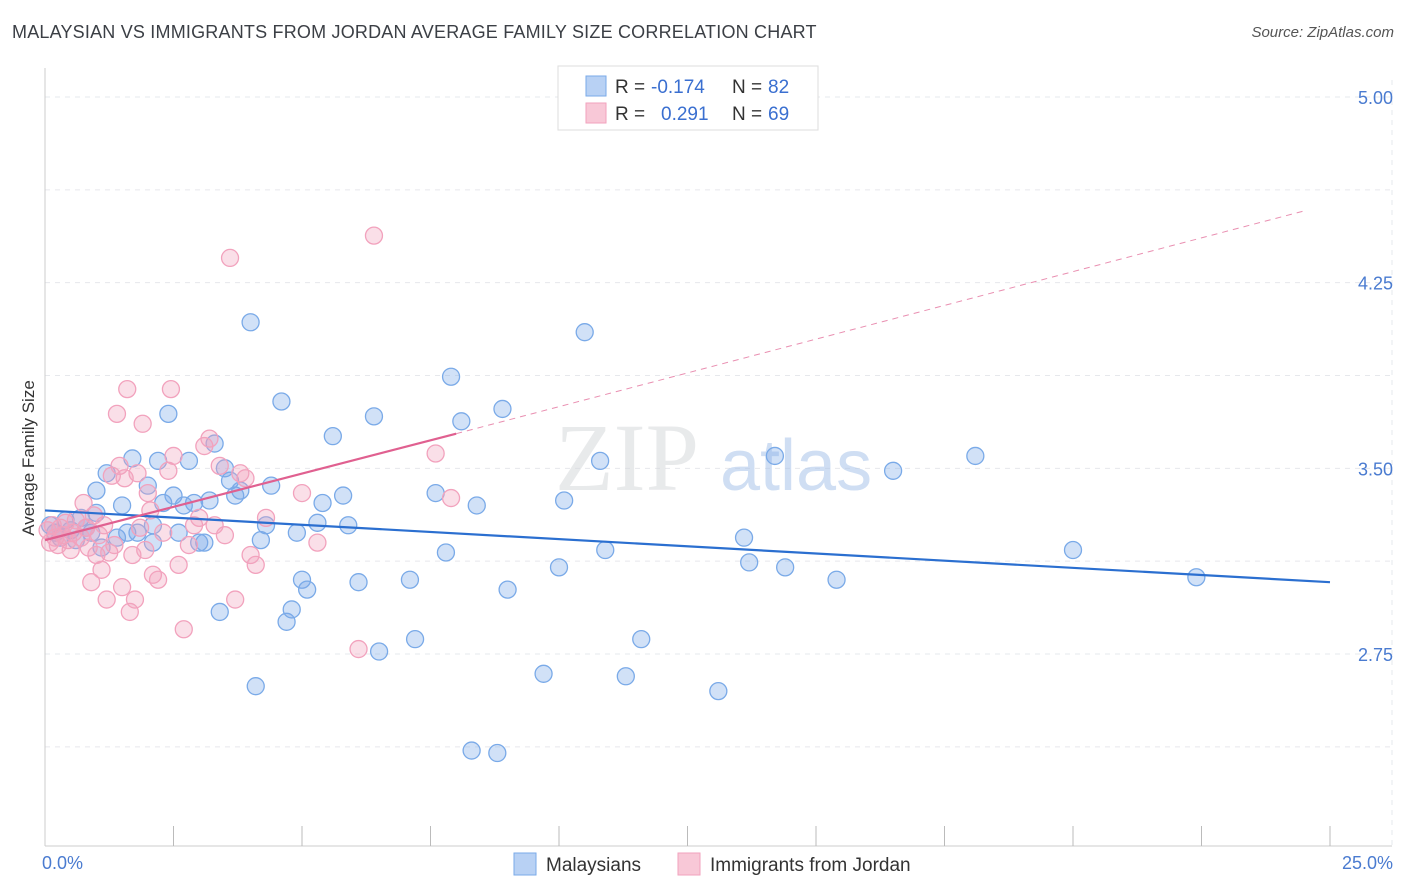 Image resolution: width=1406 pixels, height=892 pixels. Describe the element at coordinates (747, 114) in the screenshot. I see `stats-n-label-1: N =` at that location.